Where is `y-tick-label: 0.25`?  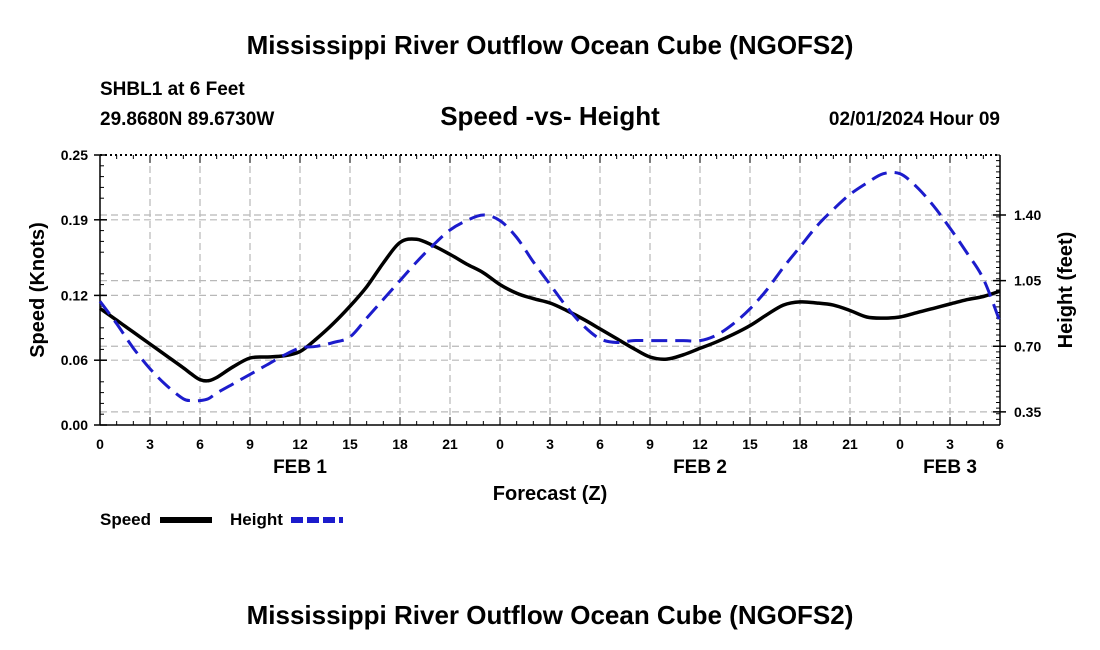 y-tick-label: 0.25 is located at coordinates (74, 155).